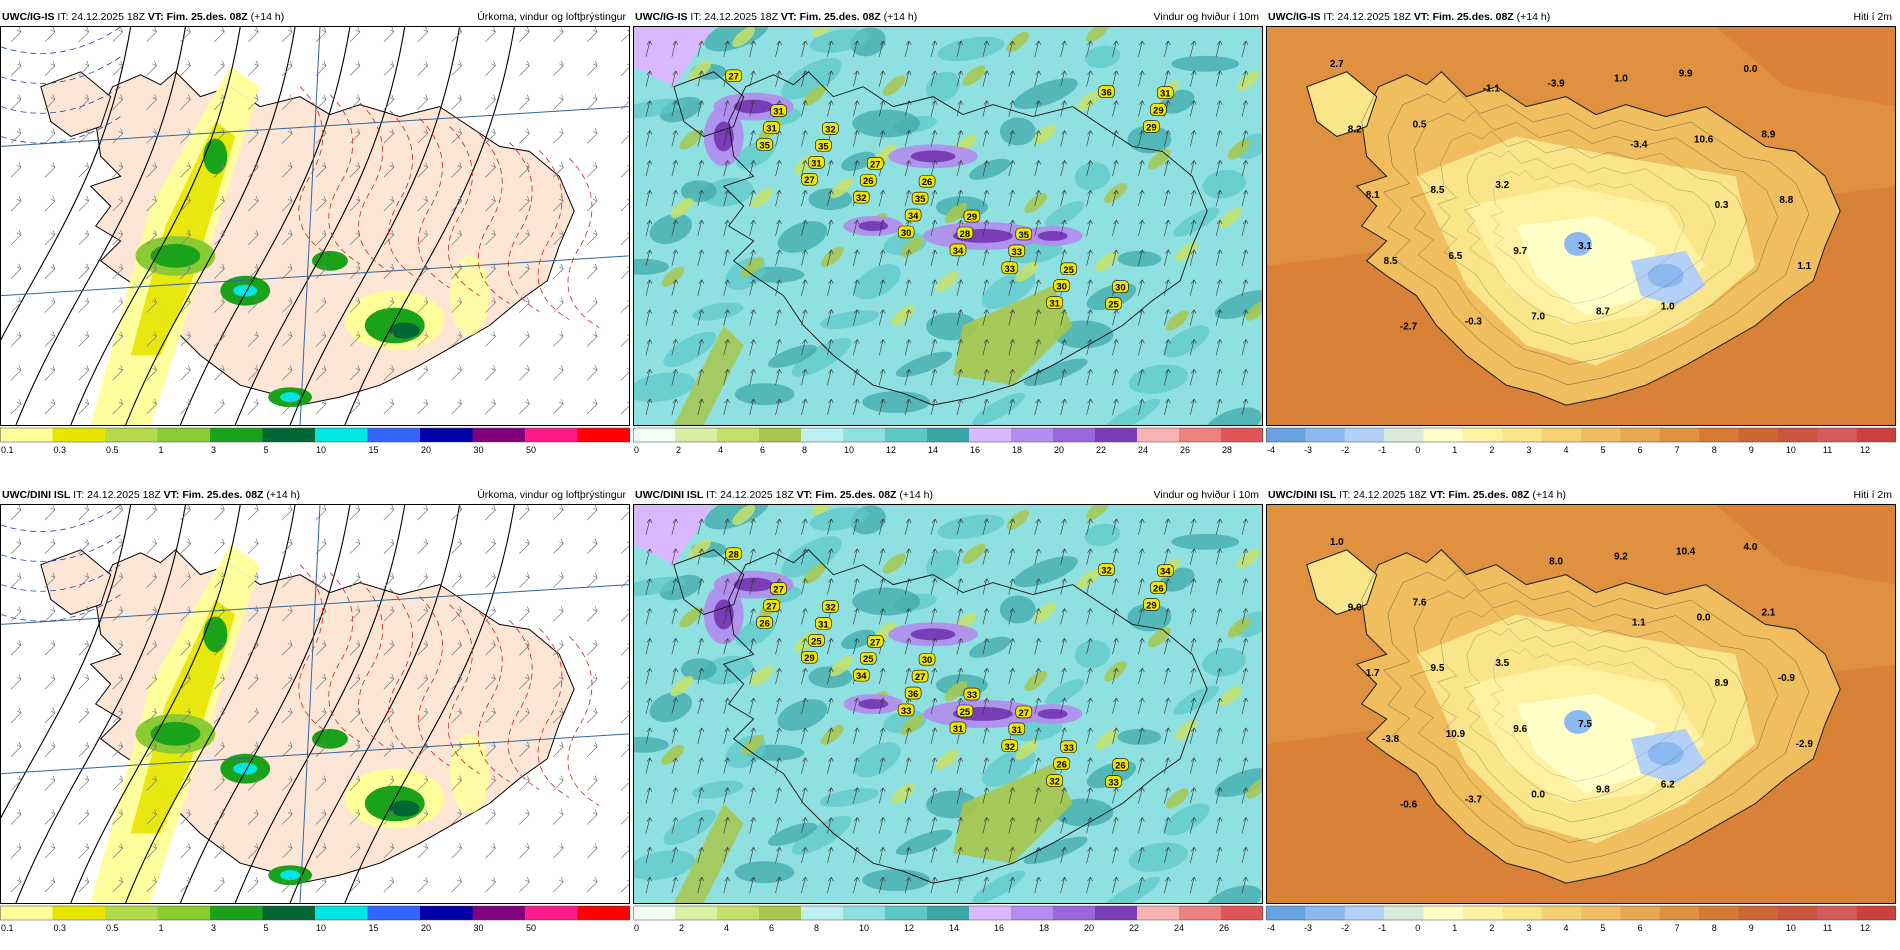  What do you see at coordinates (1455, 256) in the screenshot?
I see `temperature-label: 6.5` at bounding box center [1455, 256].